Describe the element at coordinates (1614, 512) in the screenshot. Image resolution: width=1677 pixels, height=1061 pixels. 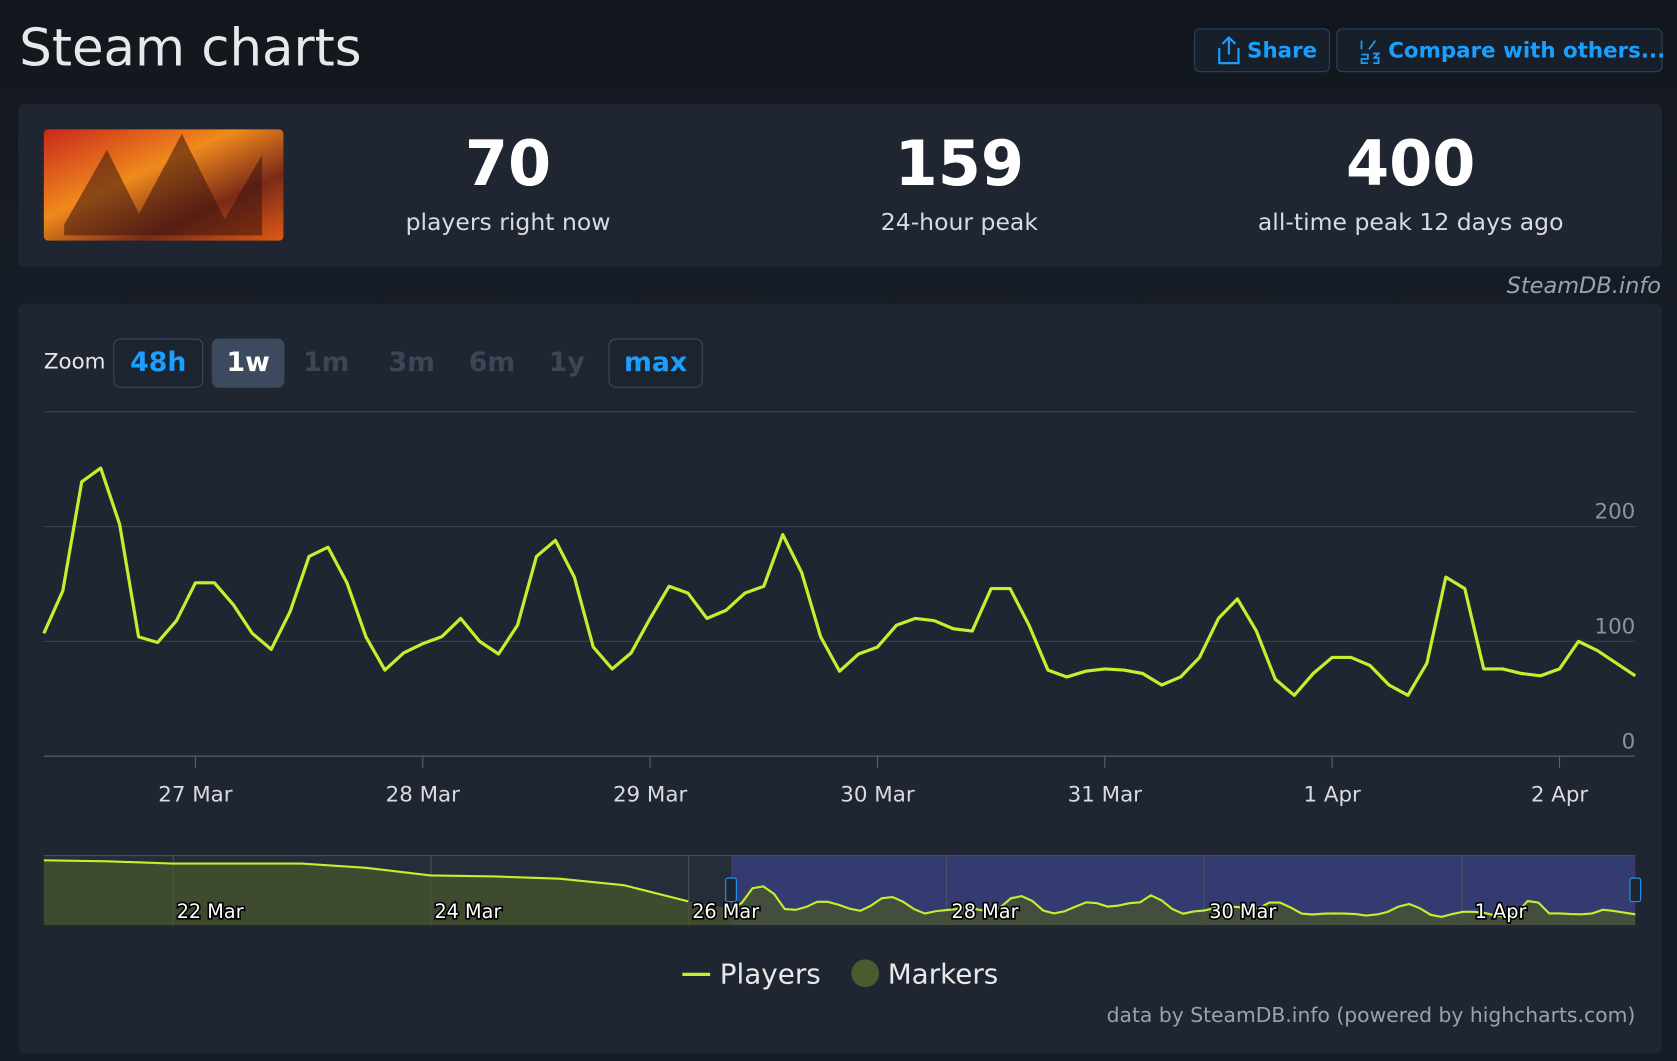
I see `y-tick-label: 200` at that location.